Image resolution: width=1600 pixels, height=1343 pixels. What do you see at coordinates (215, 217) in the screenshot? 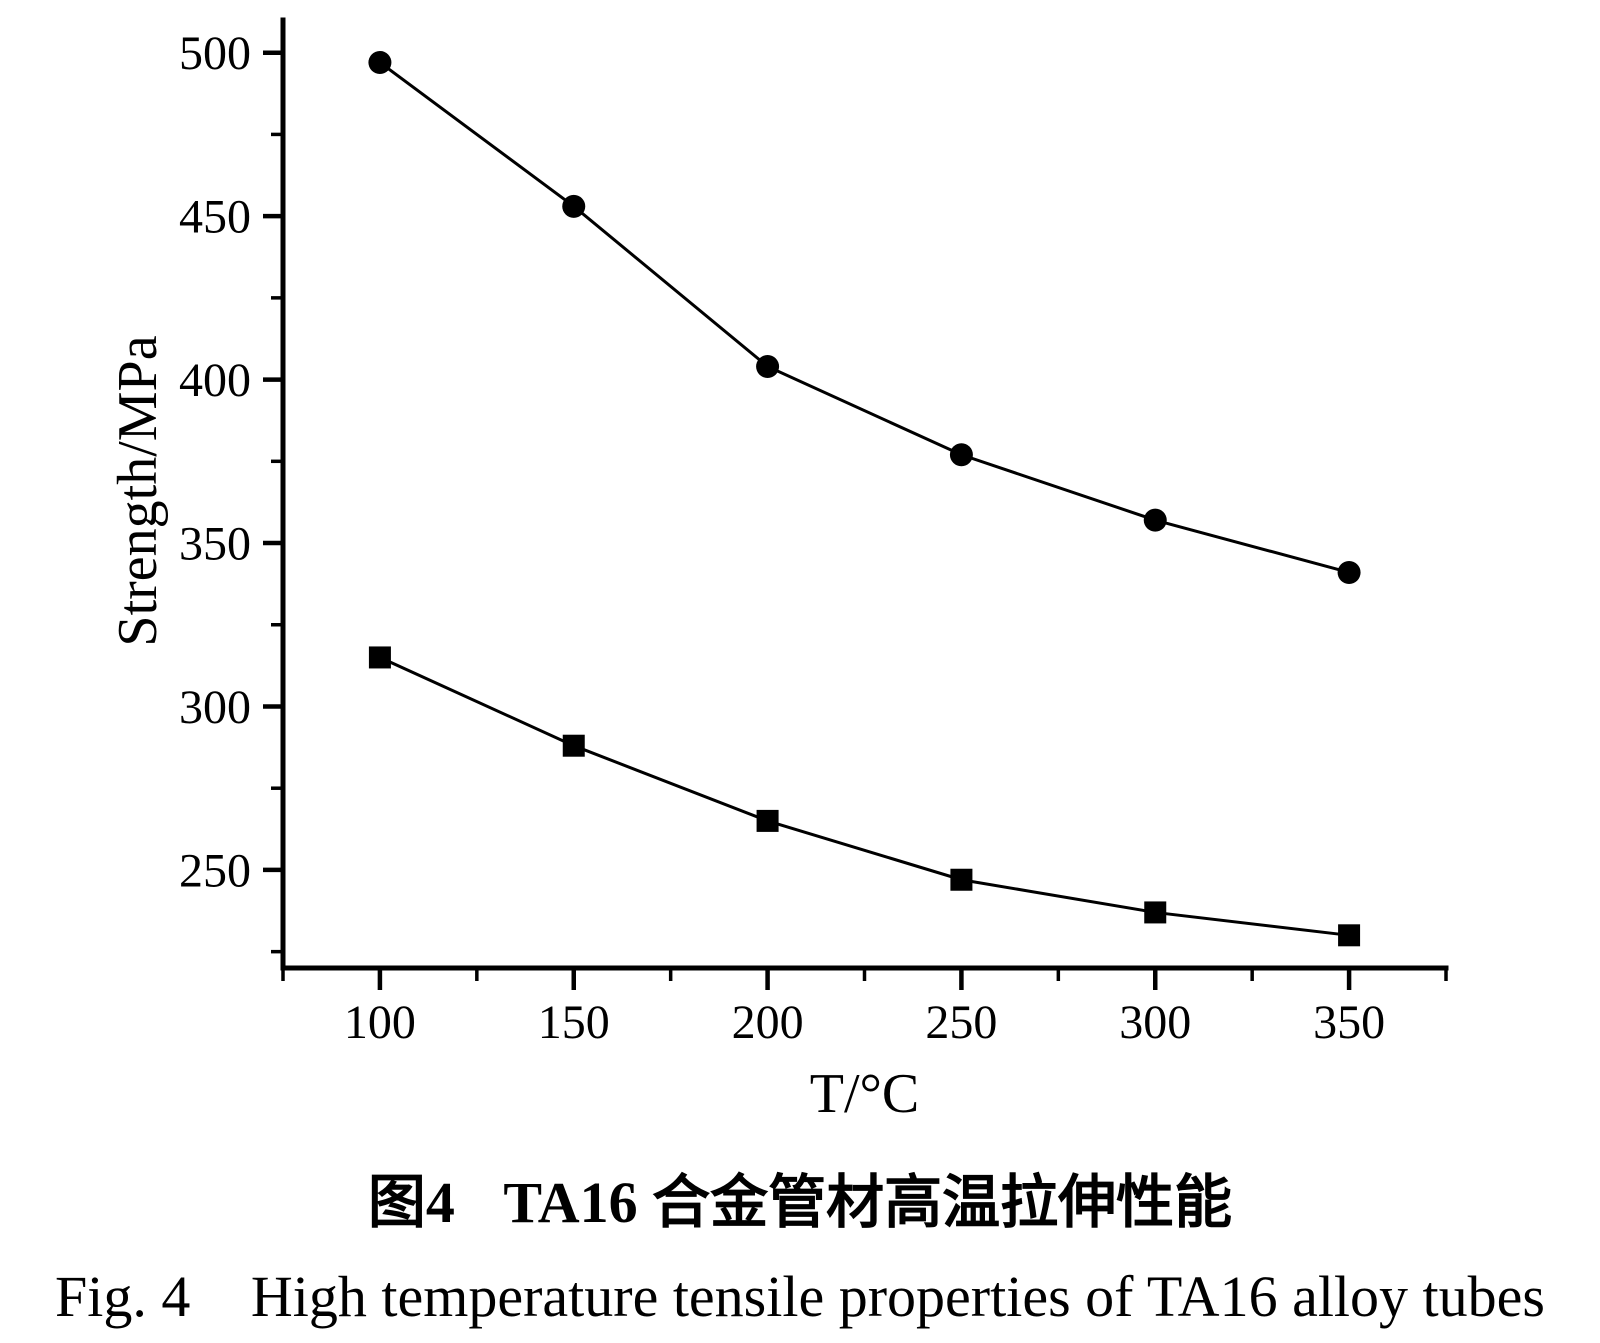
I see `y-tick-label: 450` at bounding box center [215, 217].